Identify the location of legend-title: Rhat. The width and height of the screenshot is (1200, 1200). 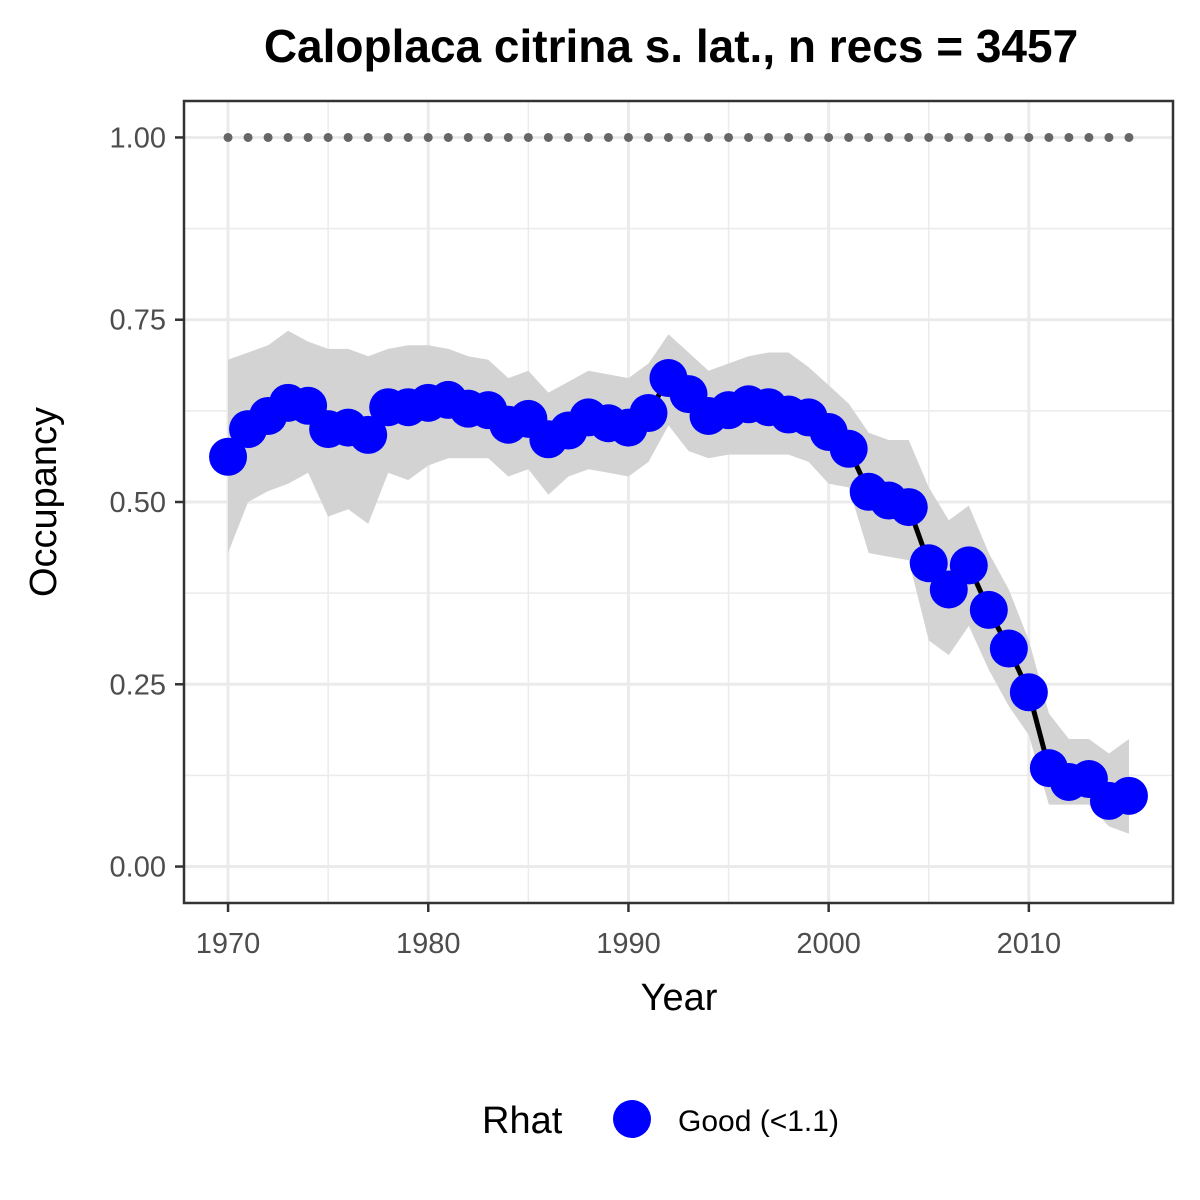
(522, 1121).